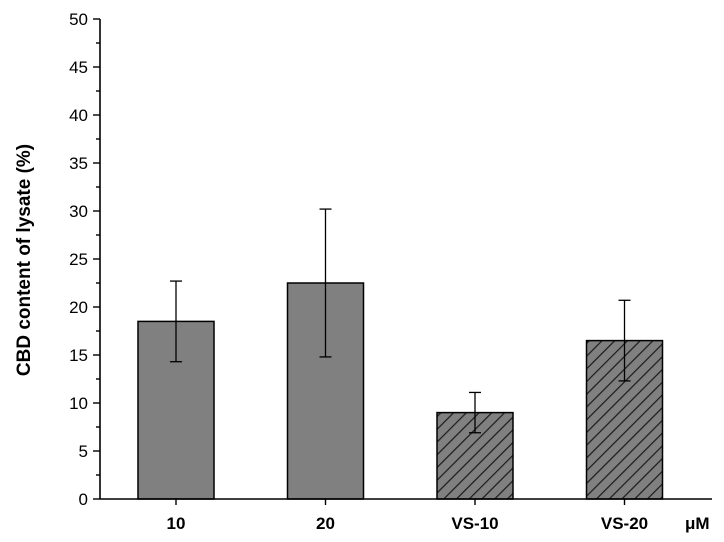  What do you see at coordinates (78, 19) in the screenshot?
I see `y-tick-label: 50` at bounding box center [78, 19].